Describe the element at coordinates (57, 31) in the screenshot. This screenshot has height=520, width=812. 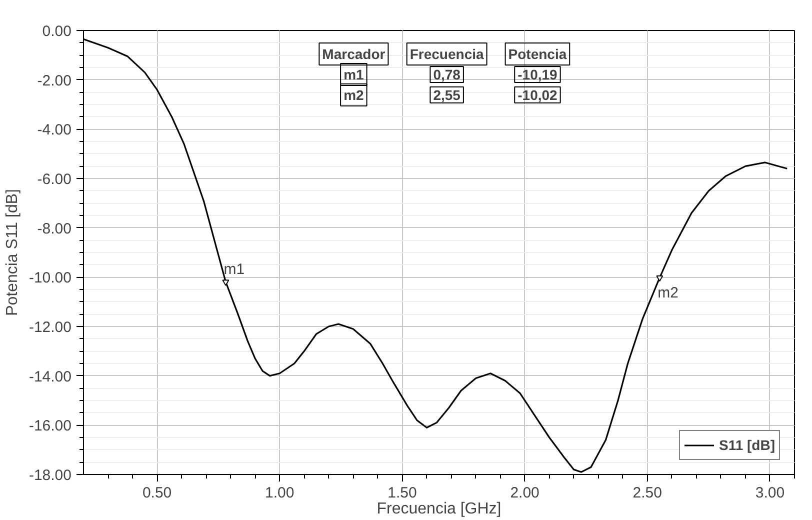
I see `y-tick-label: 0.00` at that location.